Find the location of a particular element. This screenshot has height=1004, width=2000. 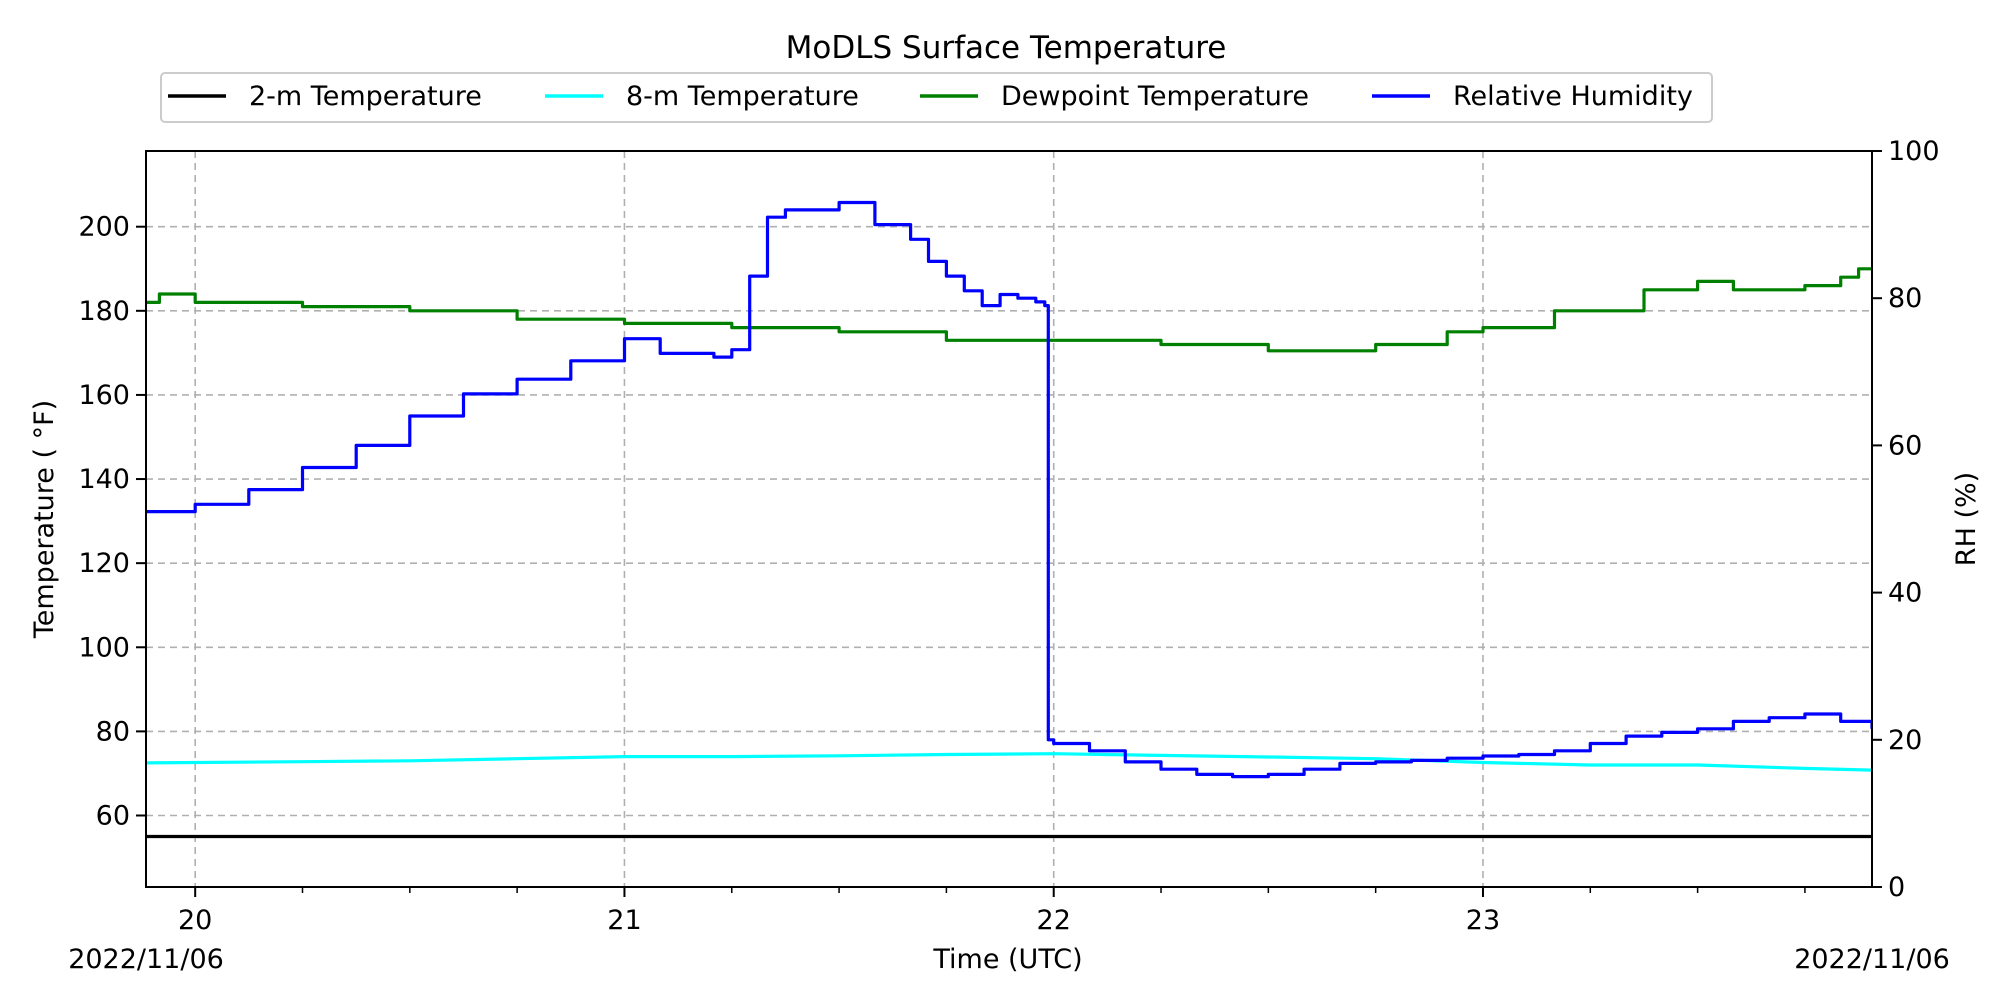

x-tick-label: 20 is located at coordinates (195, 920).